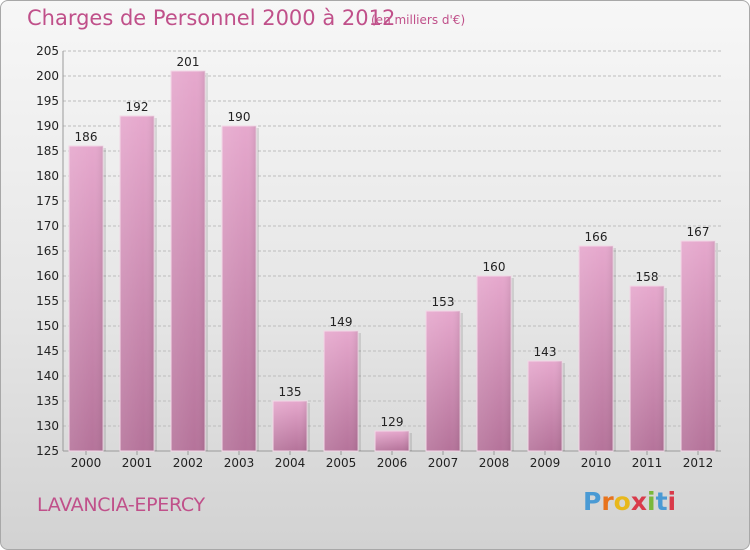  I want to click on y-tick-label: 195, so click(47, 101).